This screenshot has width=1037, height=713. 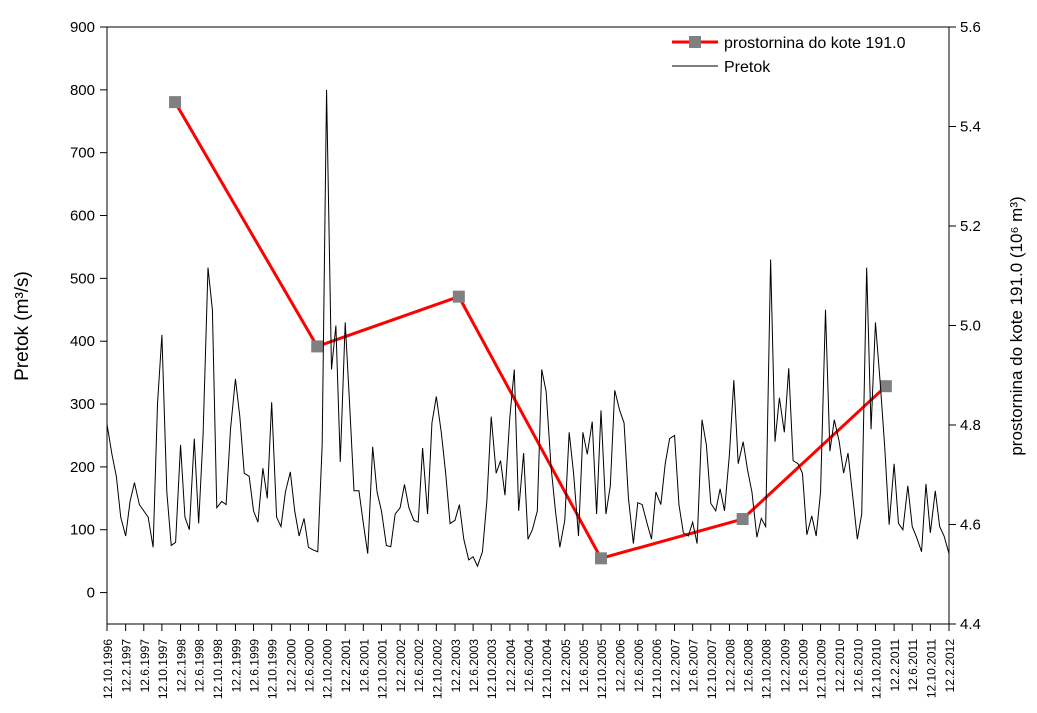 I want to click on y-tick-label: 100, so click(x=82, y=530).